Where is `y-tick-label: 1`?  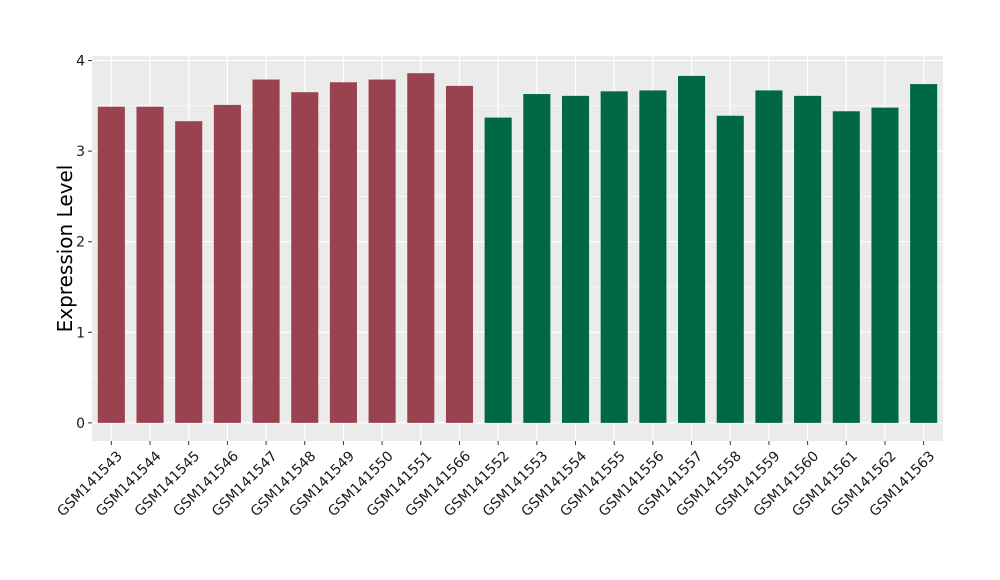 y-tick-label: 1 is located at coordinates (80, 333).